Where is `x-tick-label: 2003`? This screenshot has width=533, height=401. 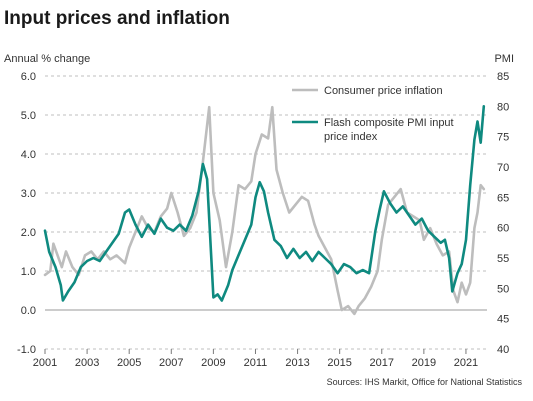
x-tick-label: 2003 is located at coordinates (87, 363).